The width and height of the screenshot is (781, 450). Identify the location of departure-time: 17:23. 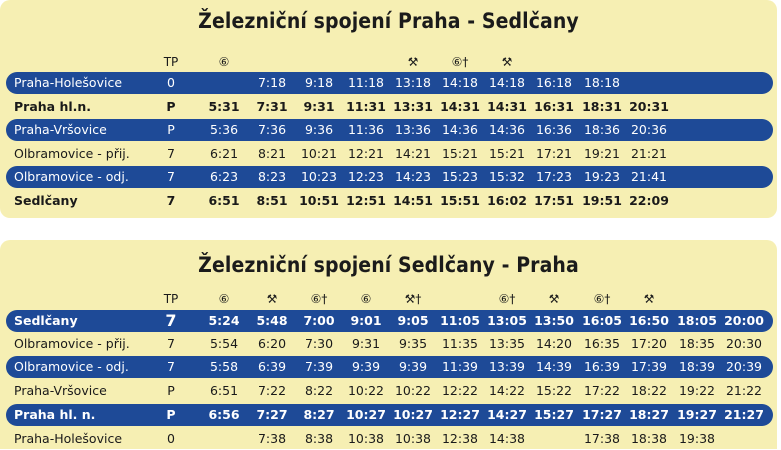
(554, 176).